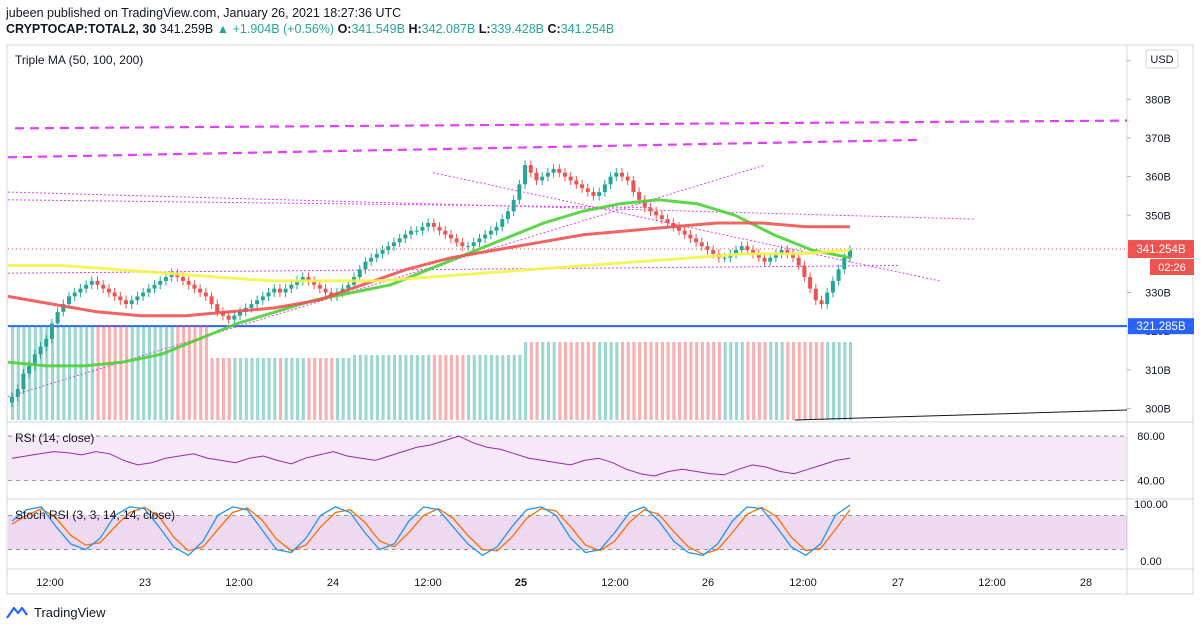 The height and width of the screenshot is (633, 1201). I want to click on price-tick-label: 380B, so click(1158, 100).